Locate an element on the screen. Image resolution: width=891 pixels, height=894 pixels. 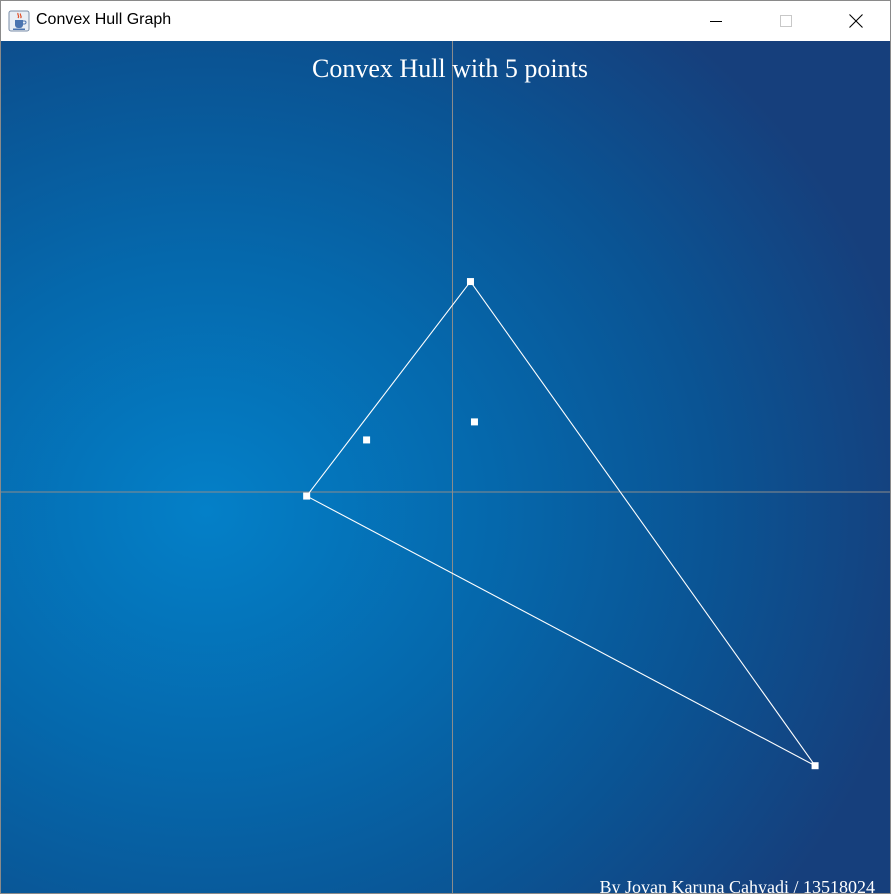
credit-text: By Jovan Karuna Cahyadi / 13518024 is located at coordinates (737, 885).